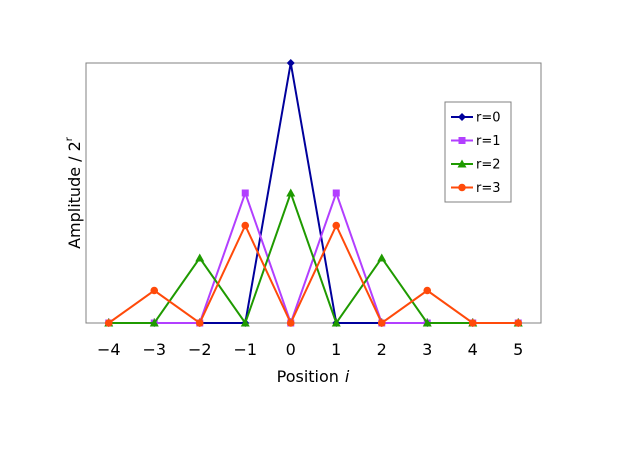 The width and height of the screenshot is (644, 455). What do you see at coordinates (69, 138) in the screenshot?
I see `y-axis-title-sup: r` at bounding box center [69, 138].